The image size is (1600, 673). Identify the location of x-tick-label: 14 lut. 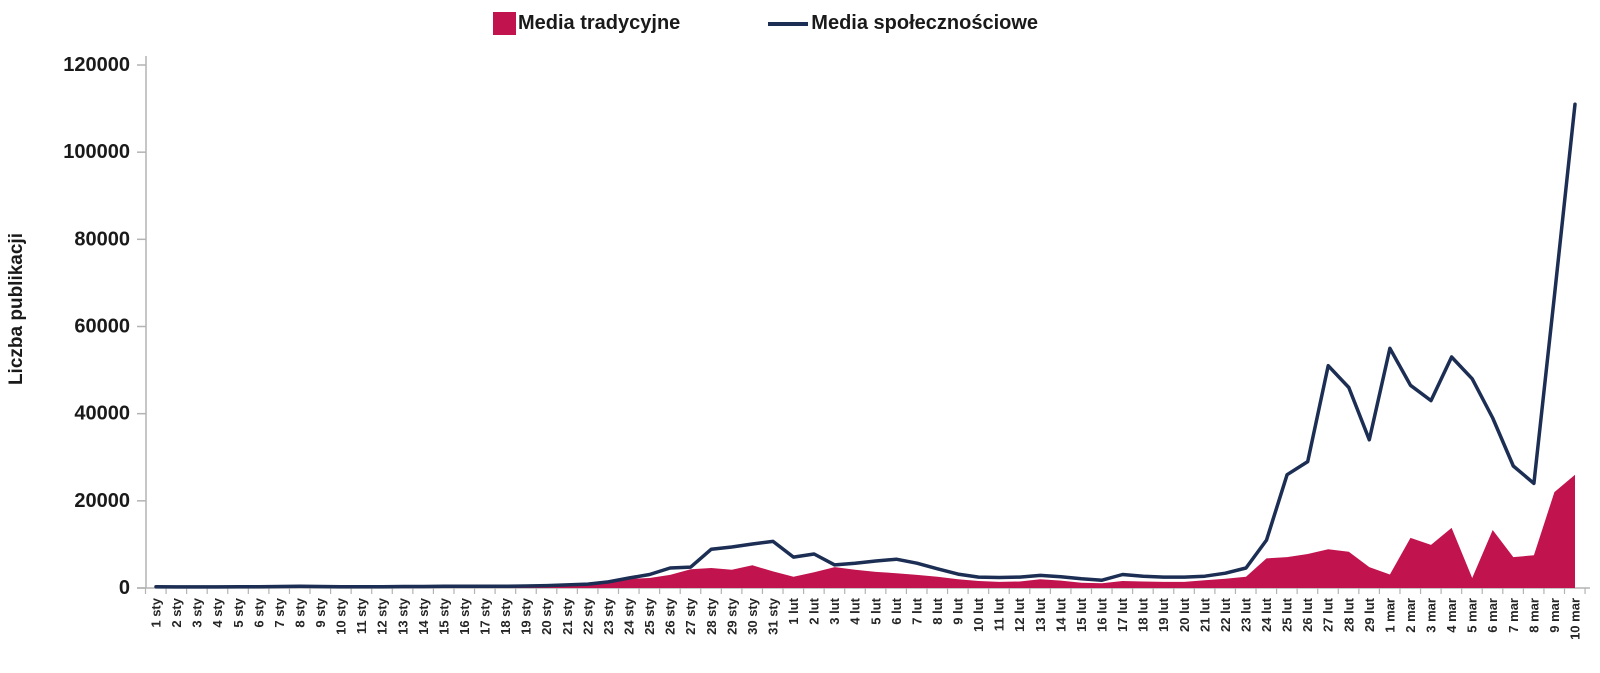
(1060, 614).